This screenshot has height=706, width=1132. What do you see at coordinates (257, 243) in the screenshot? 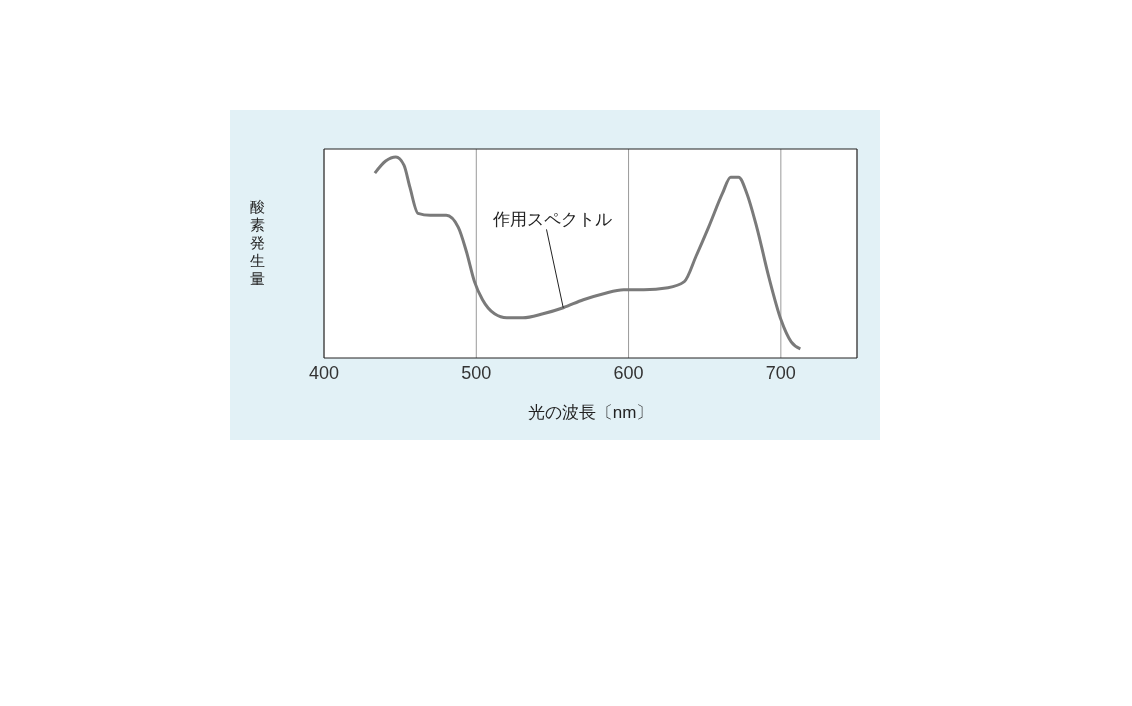
I see `y-axis-title: 酸素発生量` at bounding box center [257, 243].